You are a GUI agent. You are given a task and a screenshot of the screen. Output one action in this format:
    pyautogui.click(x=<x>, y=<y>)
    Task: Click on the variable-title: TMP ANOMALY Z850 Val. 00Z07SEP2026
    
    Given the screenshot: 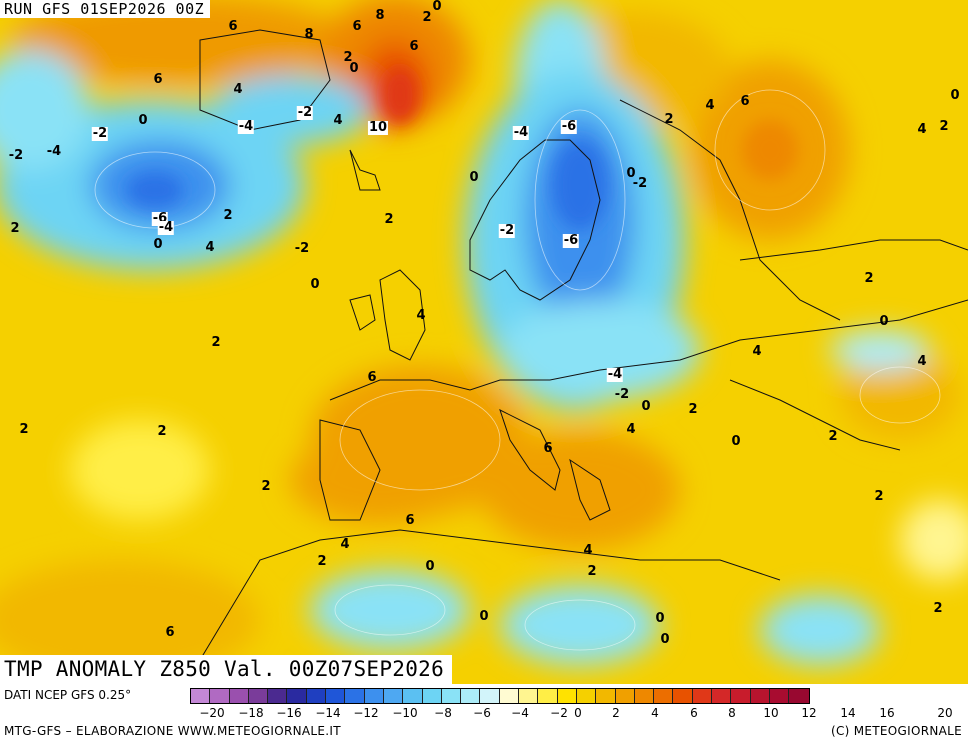 What is the action you would take?
    pyautogui.click(x=226, y=669)
    